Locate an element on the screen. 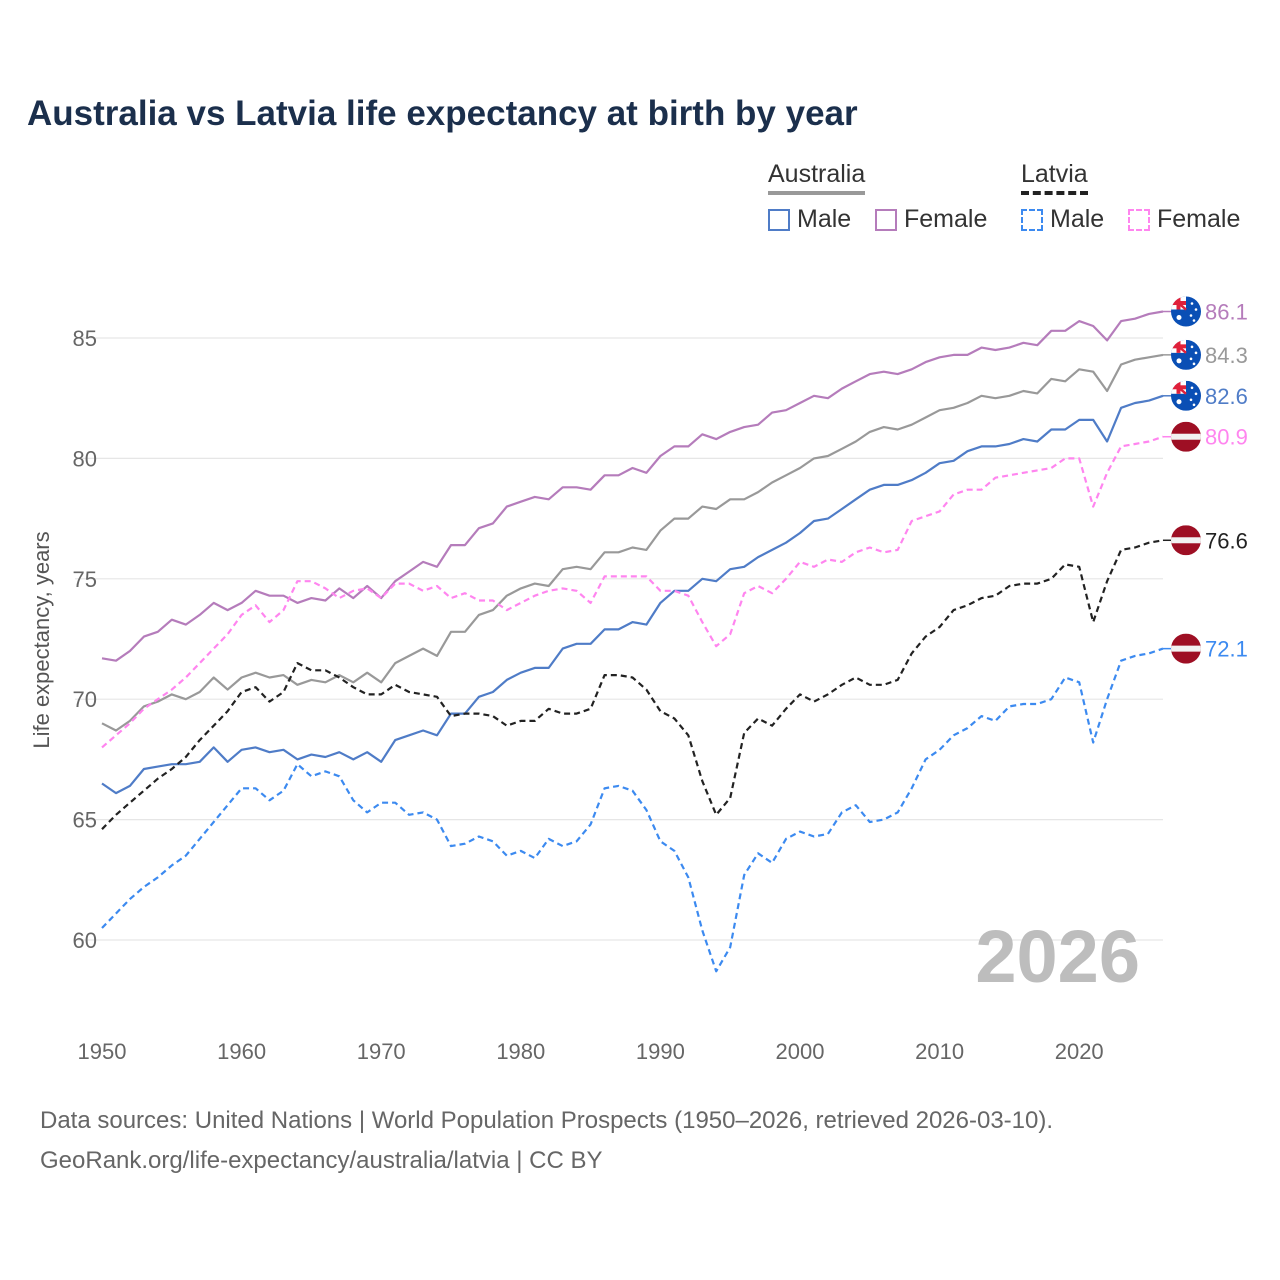 Image resolution: width=1280 pixels, height=1280 pixels. end-value-label-lv_female: 80.9 is located at coordinates (1226, 437).